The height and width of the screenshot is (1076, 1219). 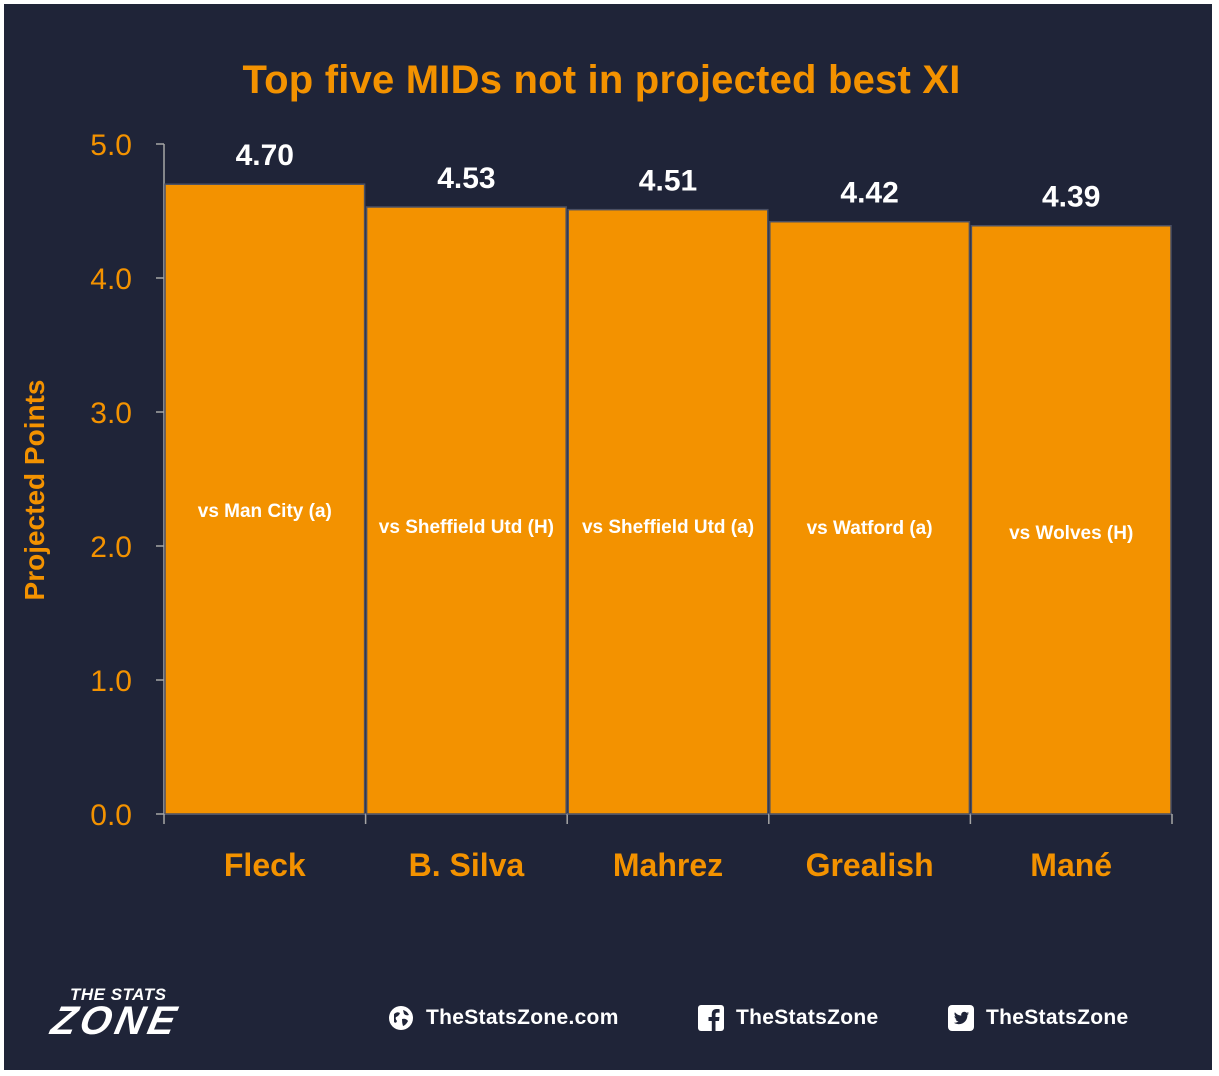 I want to click on fixture-label: vs Wolves (H), so click(x=1071, y=533).